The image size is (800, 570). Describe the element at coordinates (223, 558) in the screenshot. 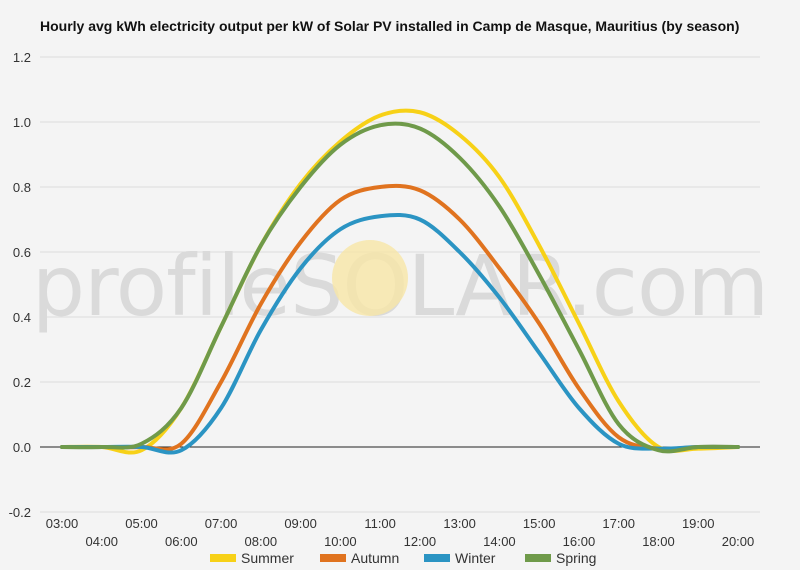

I see `legend-swatch-summer` at that location.